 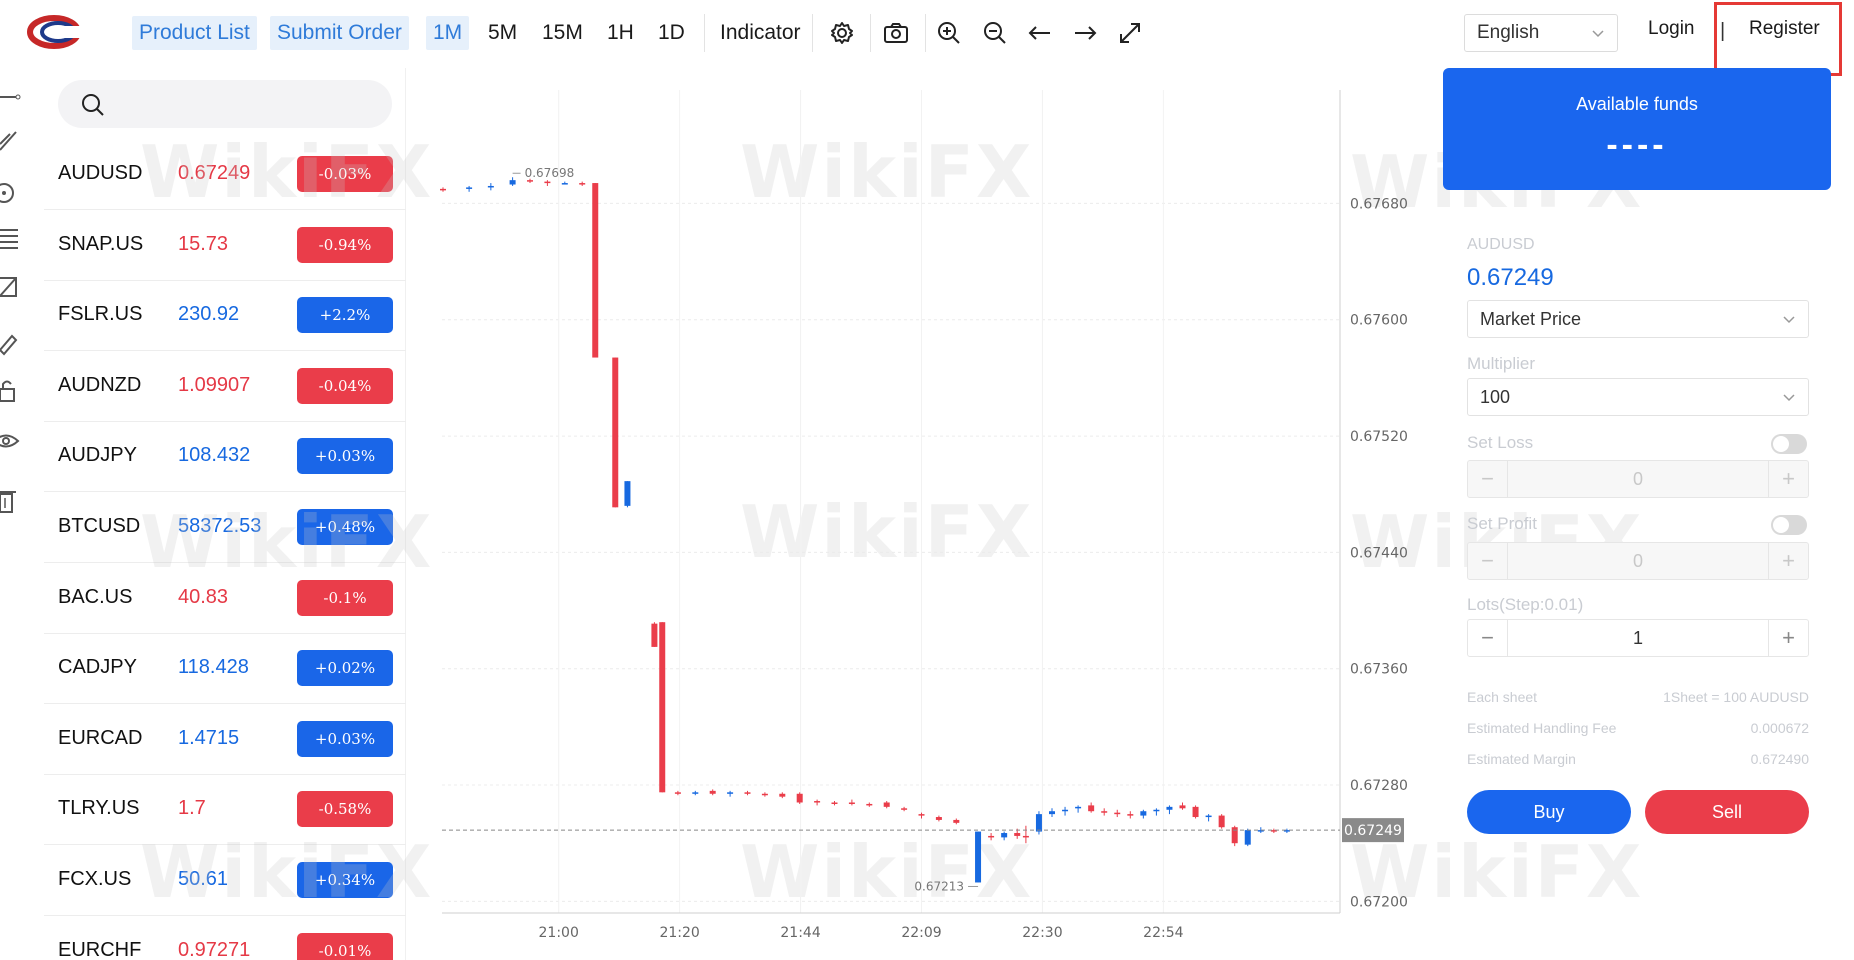 What do you see at coordinates (225, 938) in the screenshot?
I see `product-row: EURCHF 0.97271 -0.01%` at bounding box center [225, 938].